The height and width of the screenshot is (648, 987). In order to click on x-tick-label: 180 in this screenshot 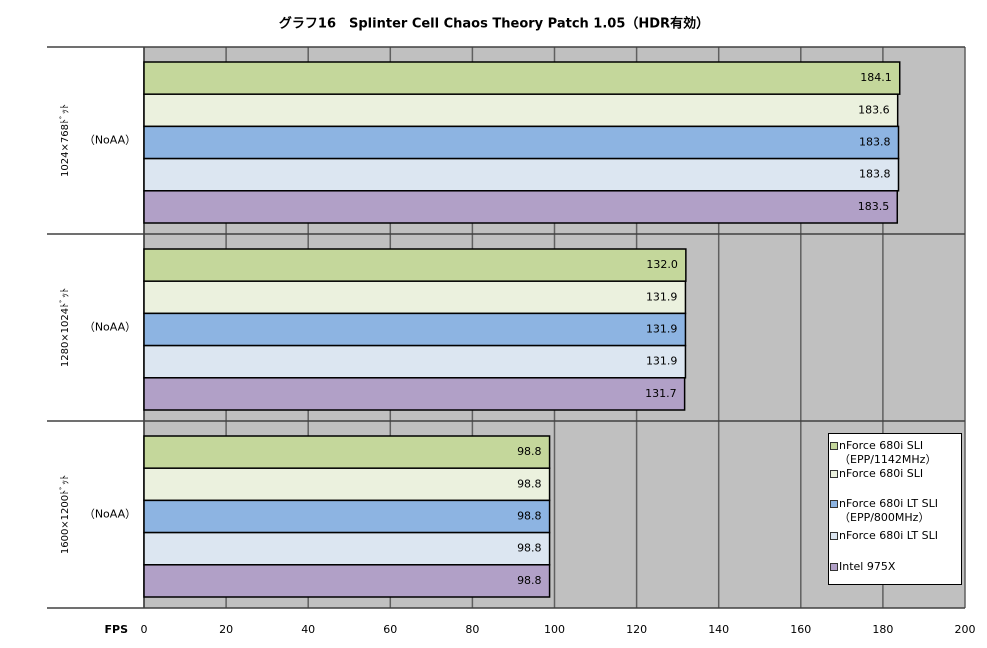, I will do `click(882, 629)`.